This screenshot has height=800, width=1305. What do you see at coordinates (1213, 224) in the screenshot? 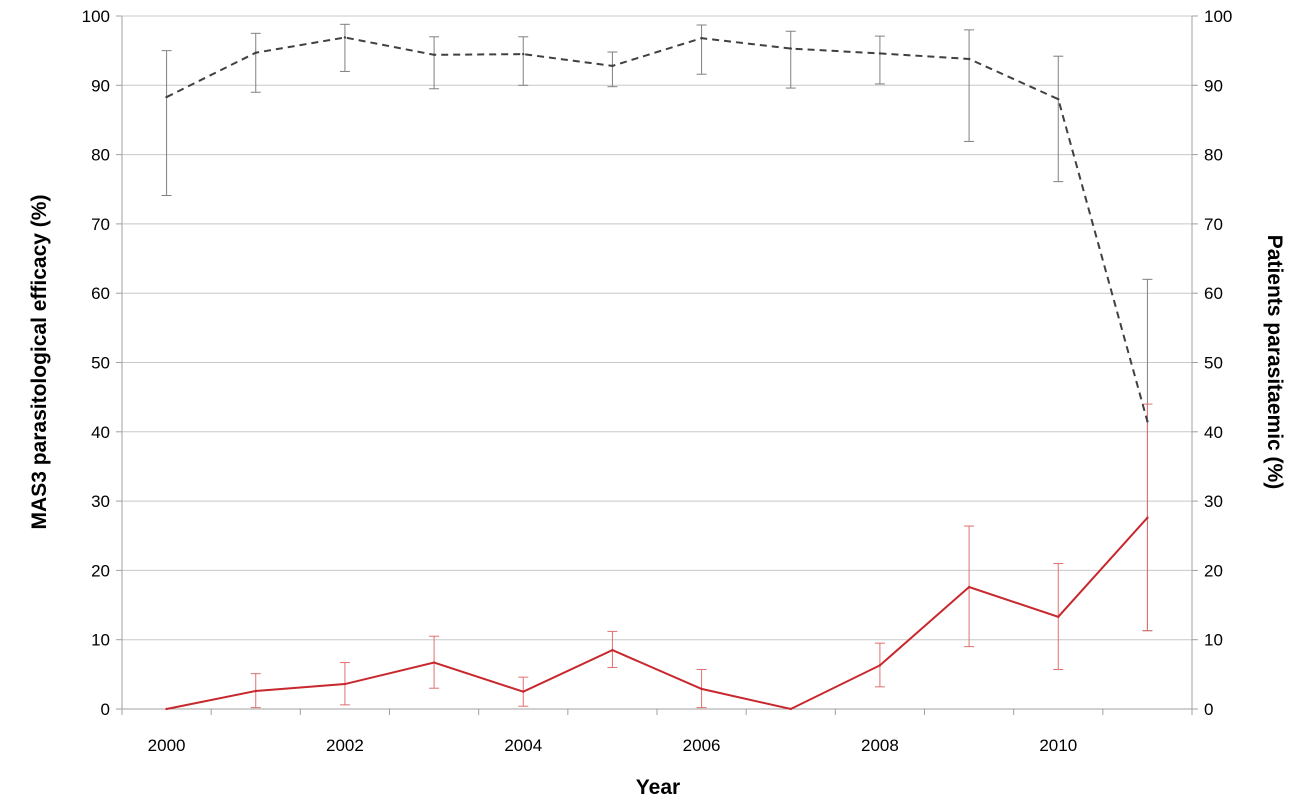
I see `y-tick-label-right: 70` at bounding box center [1213, 224].